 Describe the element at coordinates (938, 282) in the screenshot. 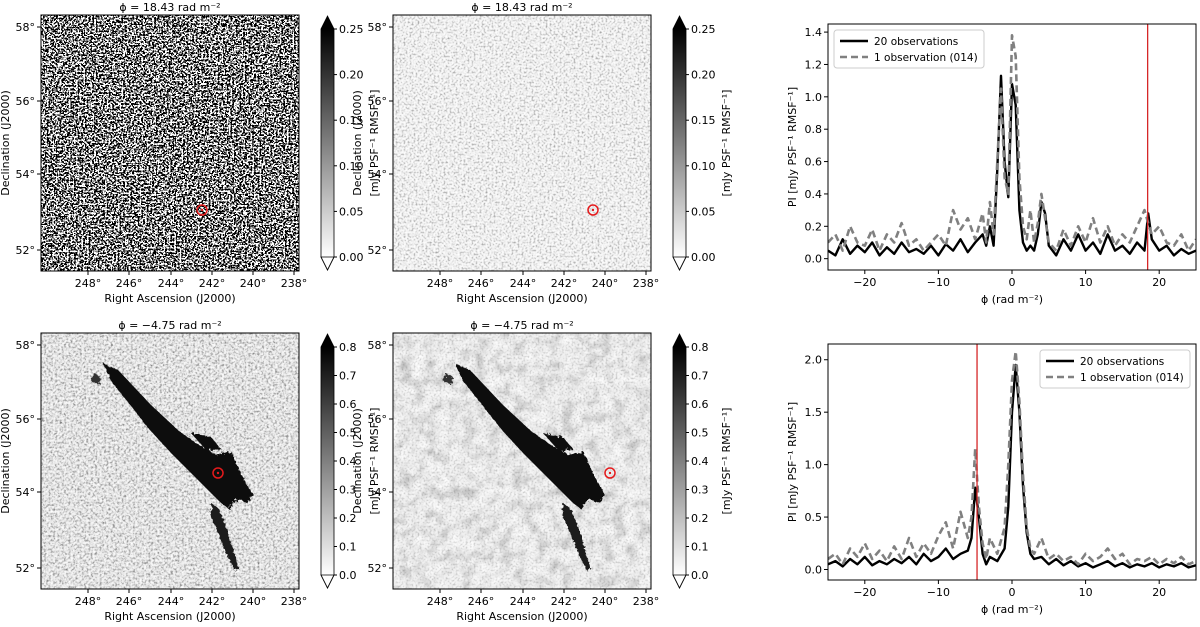

I see `x-tick-label: −10` at that location.